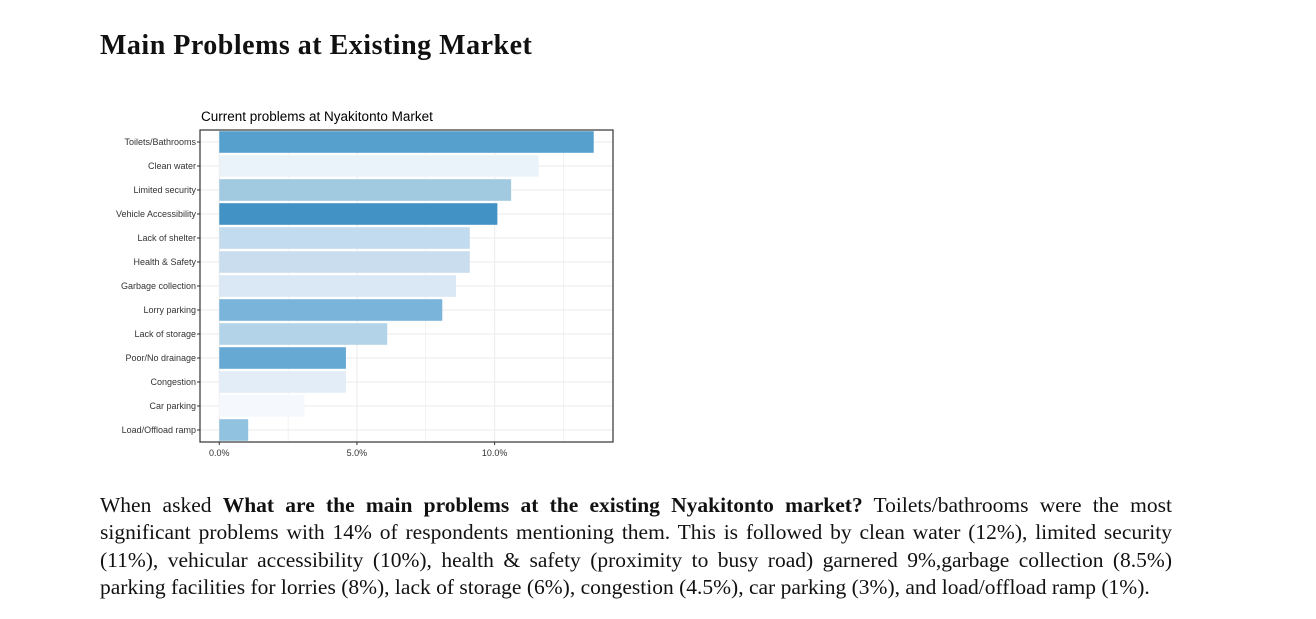  What do you see at coordinates (160, 142) in the screenshot?
I see `y-tick-label: Toilets/Bathrooms` at bounding box center [160, 142].